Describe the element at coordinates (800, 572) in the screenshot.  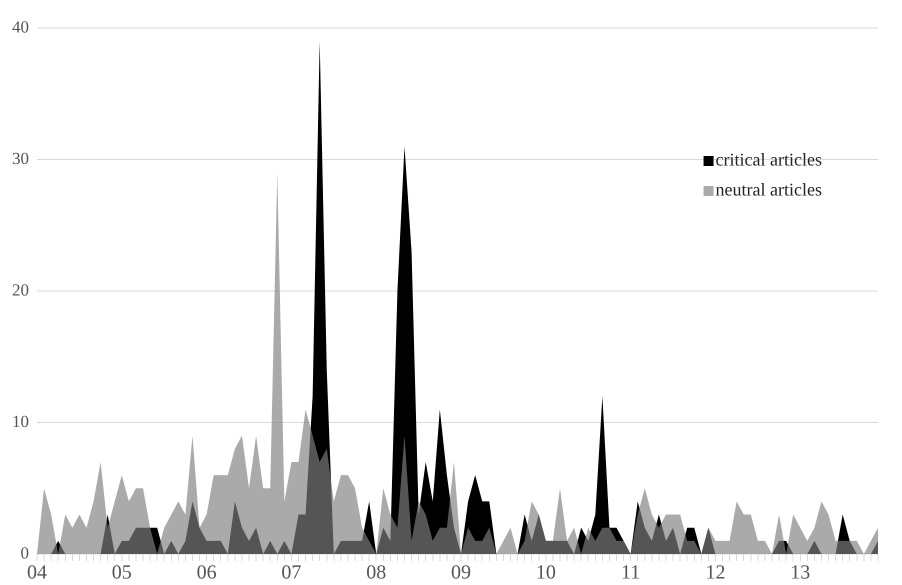
I see `x-tick-label: 13` at that location.